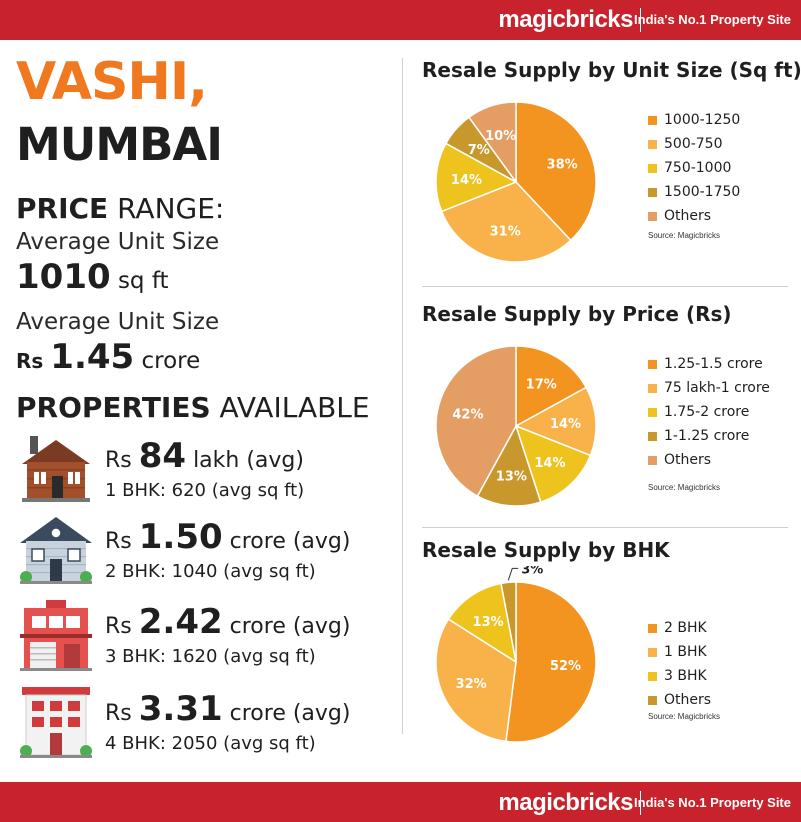 The width and height of the screenshot is (801, 822). Describe the element at coordinates (180, 709) in the screenshot. I see `property-price-value: 3.31` at that location.